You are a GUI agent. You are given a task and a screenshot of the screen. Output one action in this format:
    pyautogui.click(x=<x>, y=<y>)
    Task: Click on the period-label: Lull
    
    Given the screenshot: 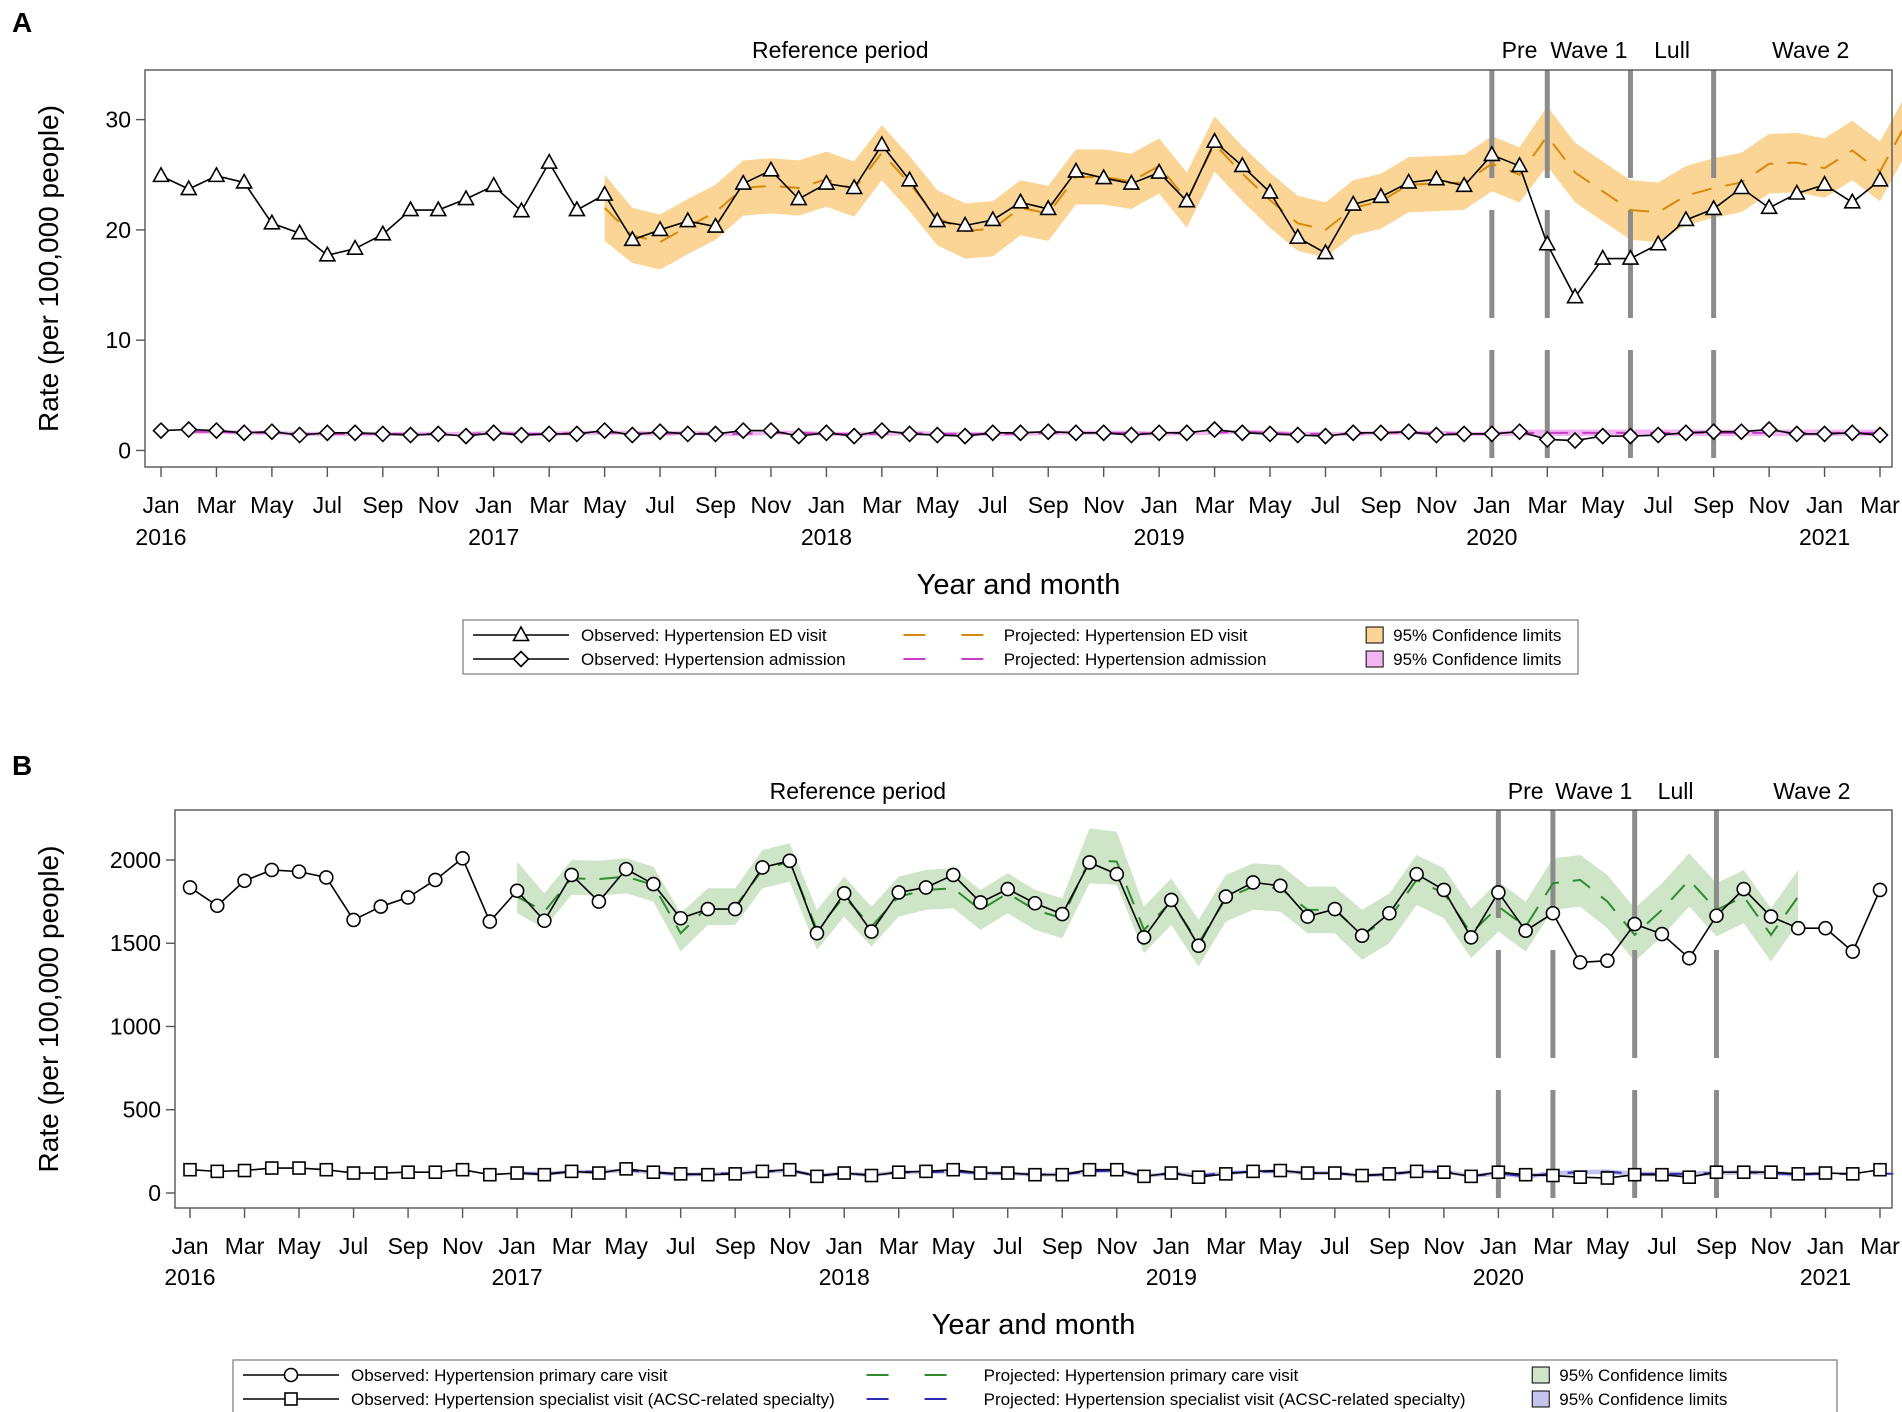 What is the action you would take?
    pyautogui.click(x=1672, y=50)
    